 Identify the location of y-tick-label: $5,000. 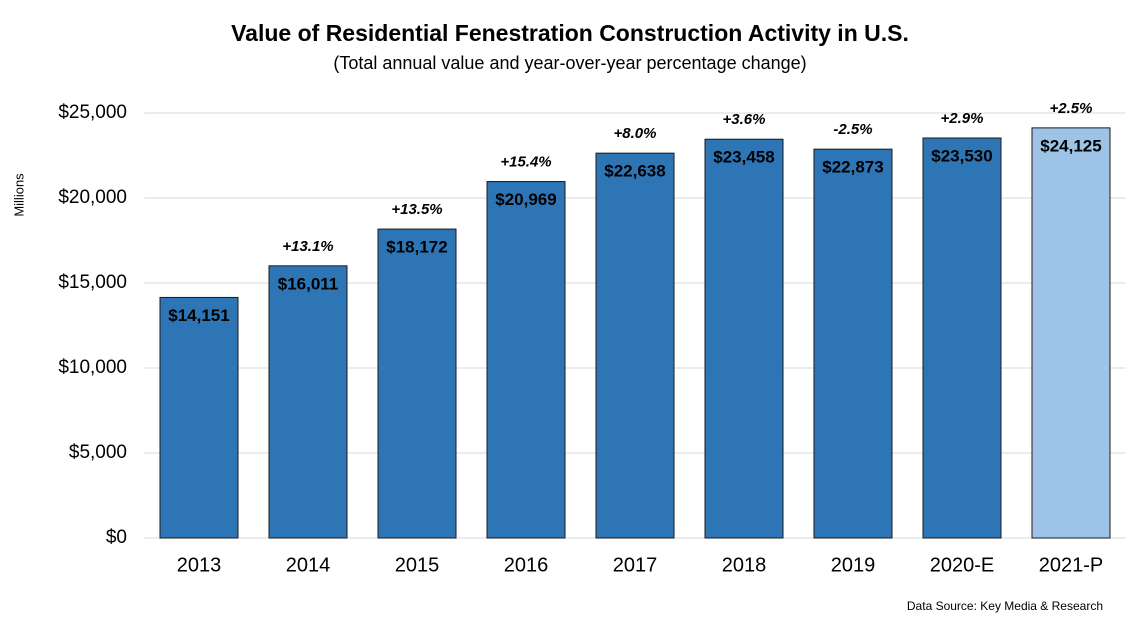
(98, 452).